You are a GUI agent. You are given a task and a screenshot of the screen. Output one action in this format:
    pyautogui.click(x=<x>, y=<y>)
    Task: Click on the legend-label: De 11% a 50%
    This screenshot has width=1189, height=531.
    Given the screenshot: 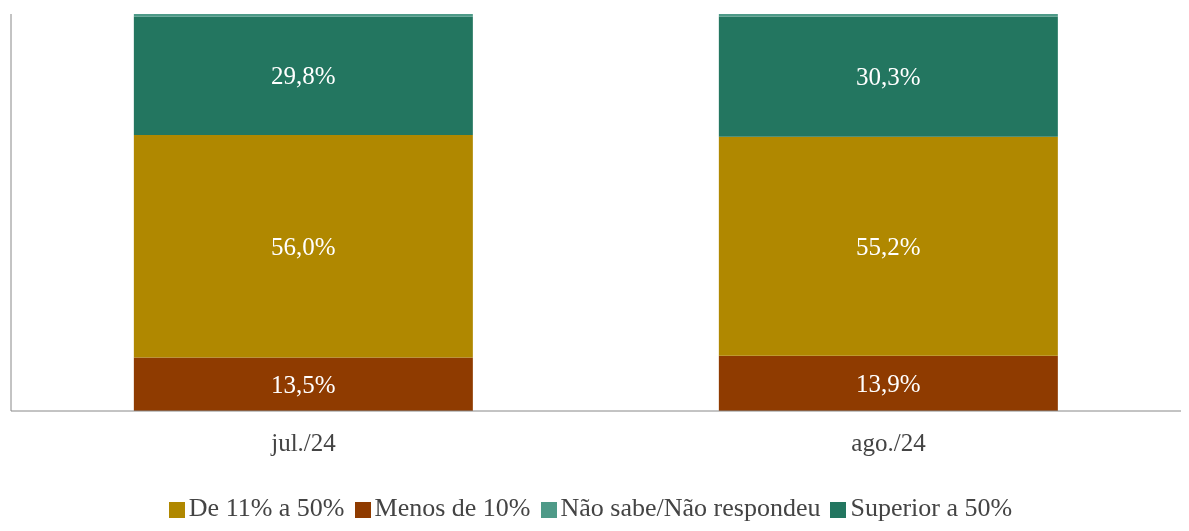 What is the action you would take?
    pyautogui.click(x=266, y=507)
    